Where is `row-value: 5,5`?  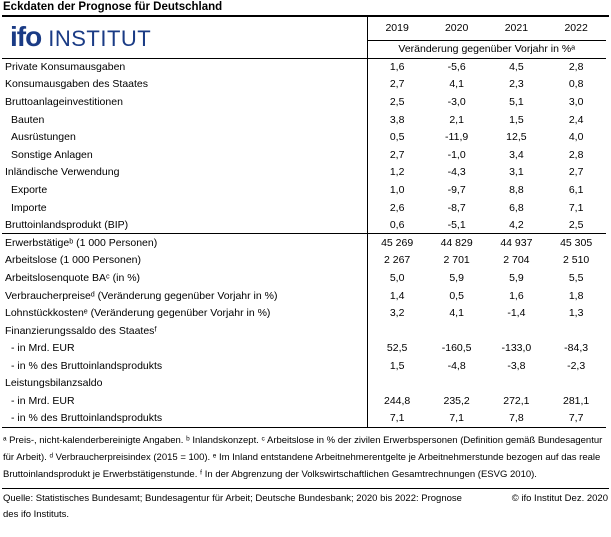
row-value: 5,5 is located at coordinates (576, 277).